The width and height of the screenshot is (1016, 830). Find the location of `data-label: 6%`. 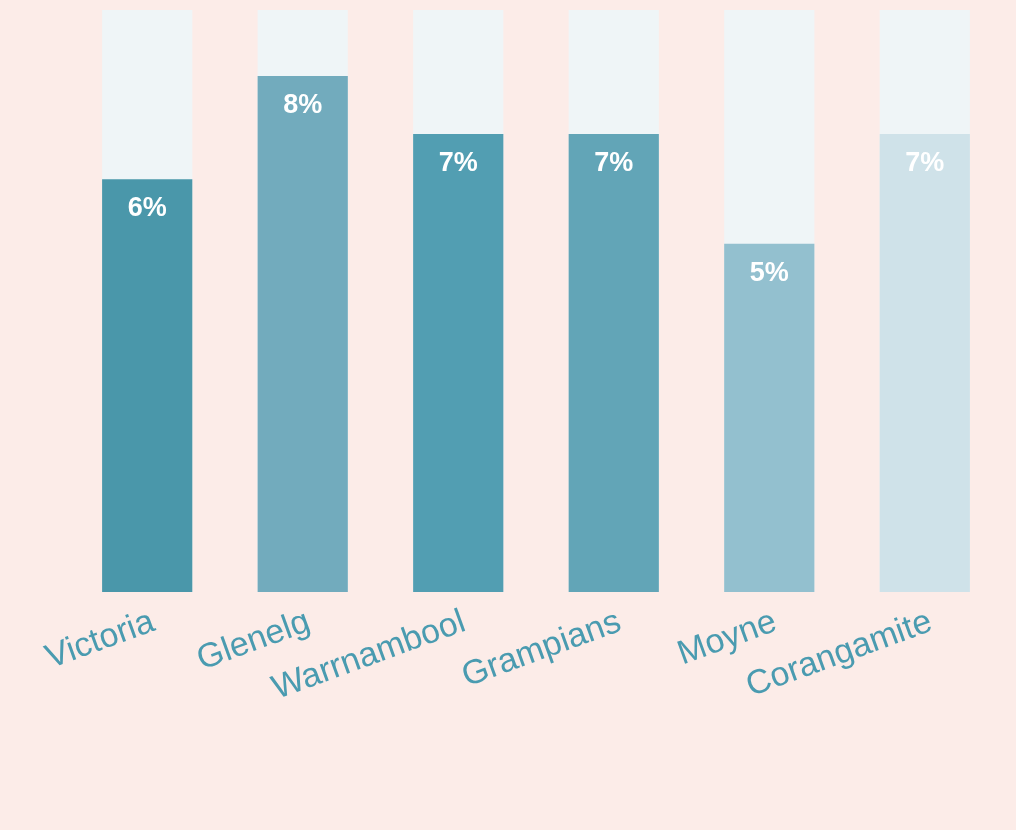

data-label: 6% is located at coordinates (147, 207).